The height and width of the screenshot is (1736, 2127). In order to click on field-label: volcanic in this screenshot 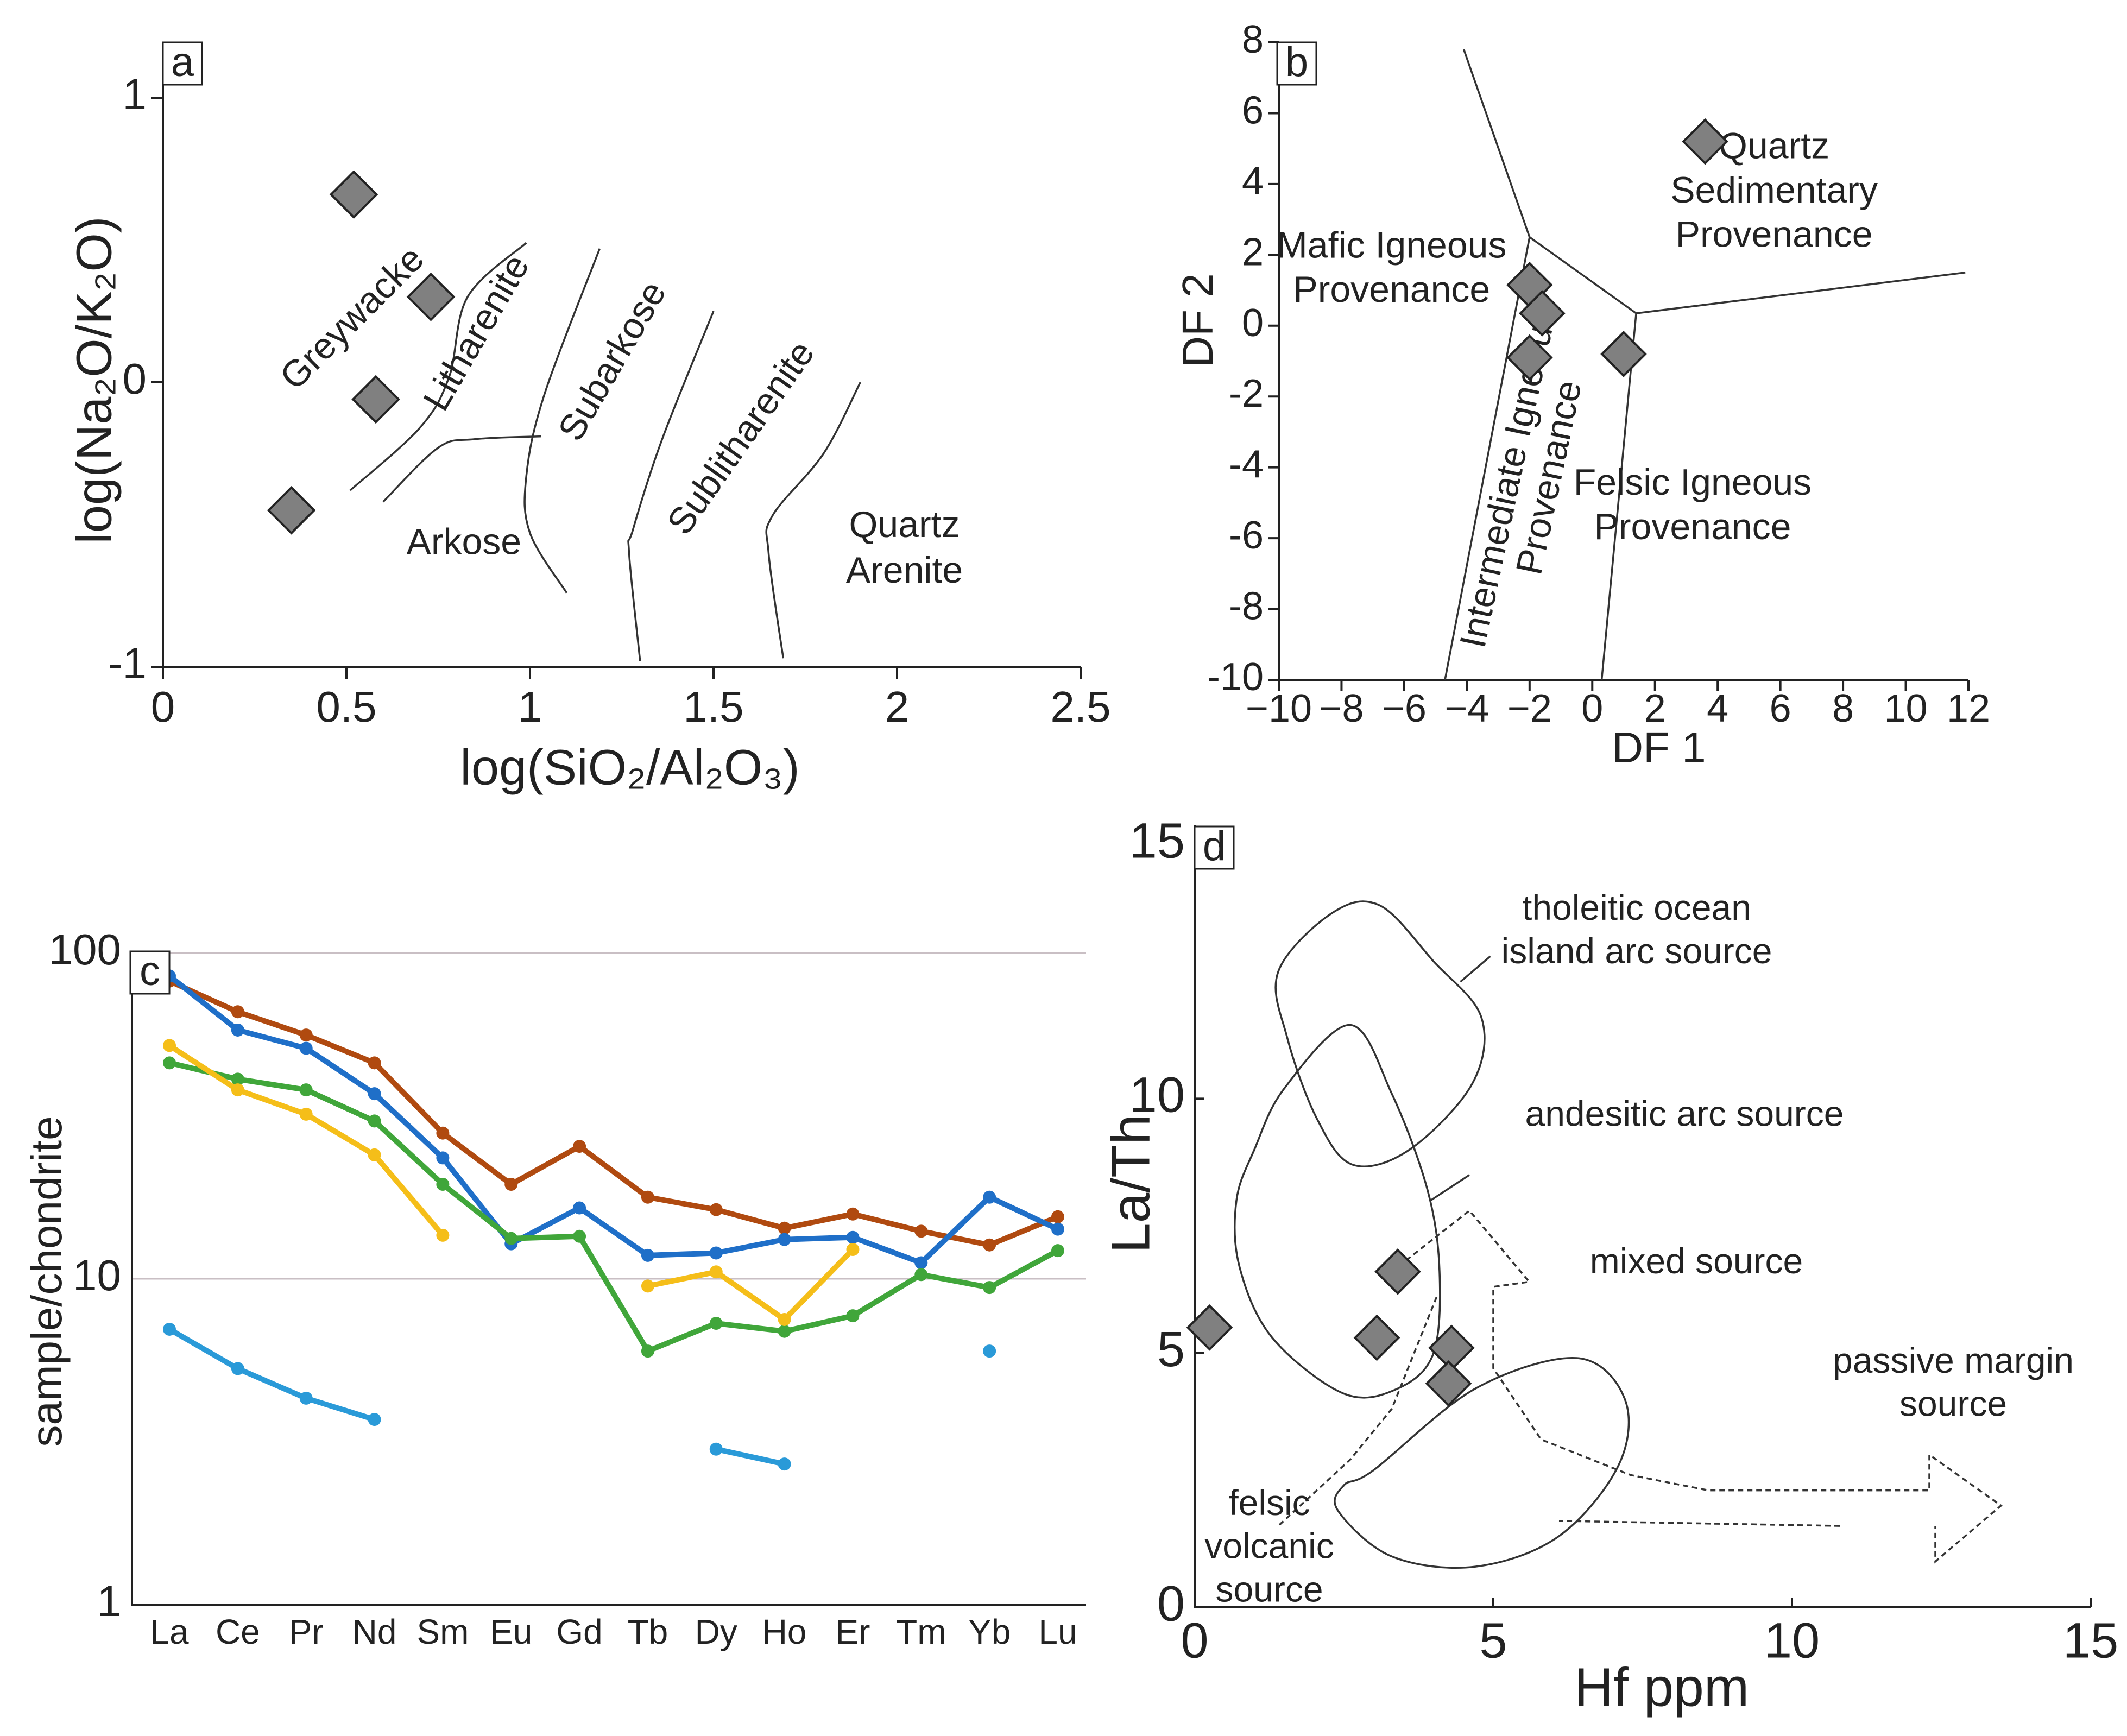, I will do `click(1269, 1546)`.